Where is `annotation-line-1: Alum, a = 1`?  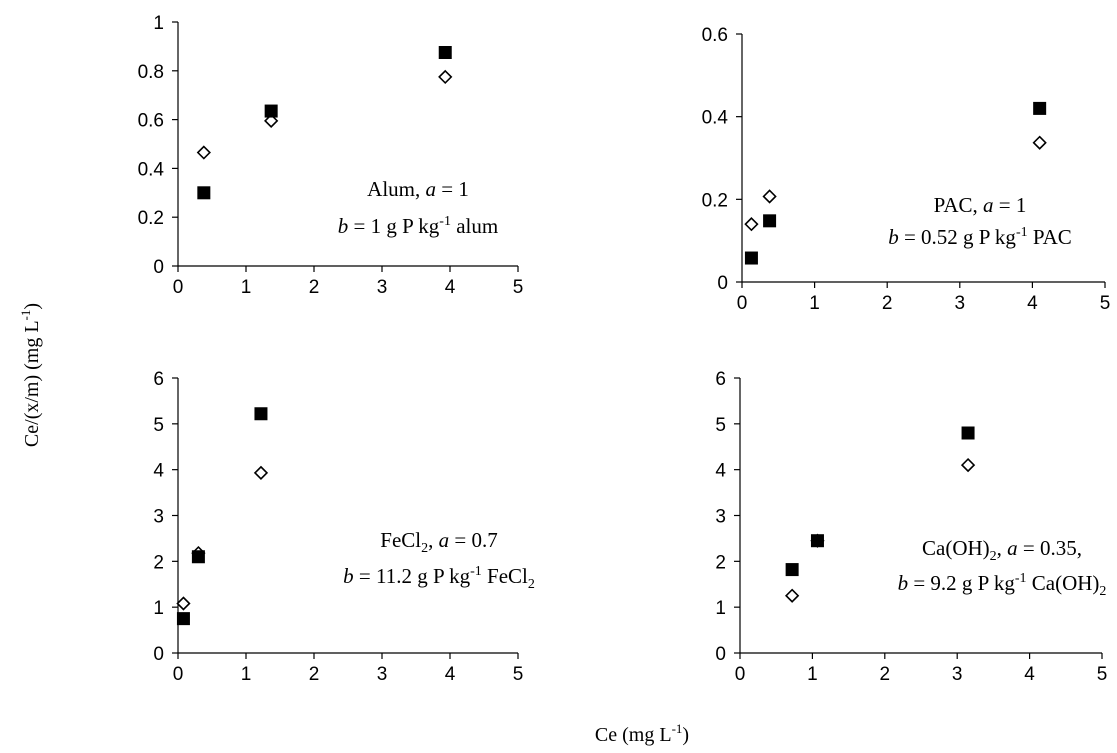 annotation-line-1: Alum, a = 1 is located at coordinates (418, 189).